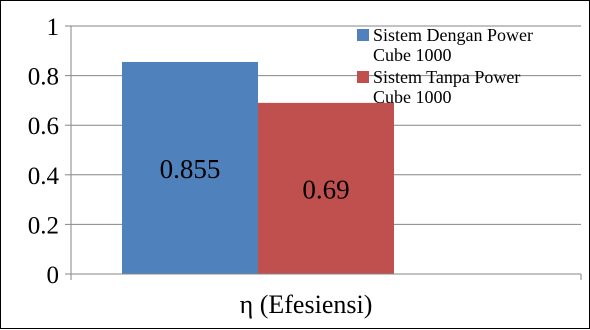 The width and height of the screenshot is (590, 330). What do you see at coordinates (43, 77) in the screenshot?
I see `y-tick-label: 0.8` at bounding box center [43, 77].